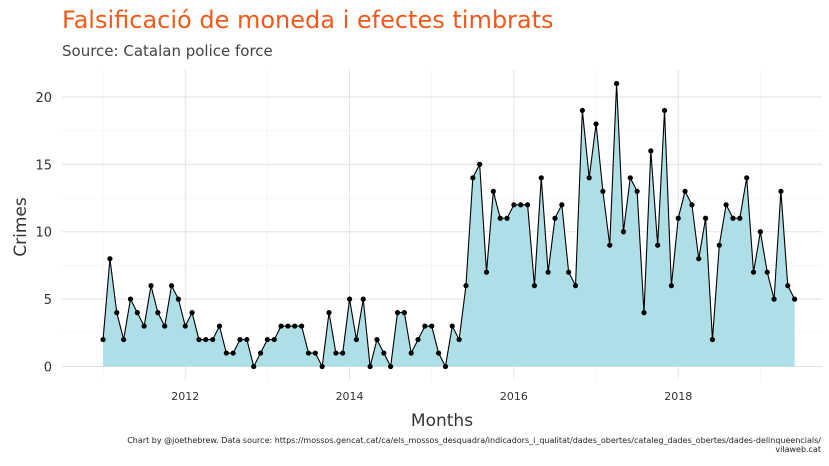  What do you see at coordinates (21, 227) in the screenshot?
I see `y-axis-label: Crimes` at bounding box center [21, 227].